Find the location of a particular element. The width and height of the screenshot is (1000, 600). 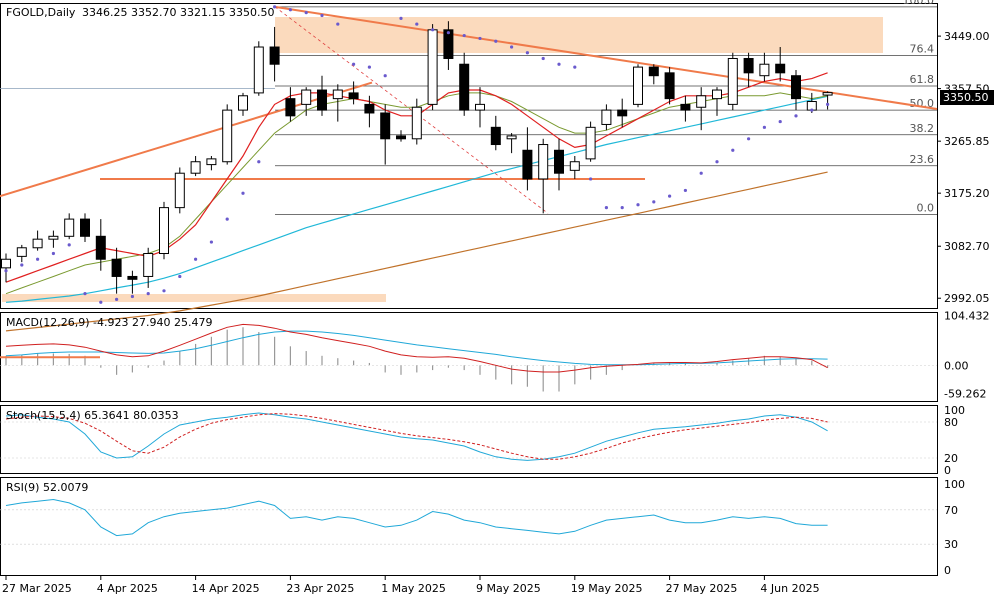

chart-title: FGOLD,Daily is located at coordinates (41, 12).